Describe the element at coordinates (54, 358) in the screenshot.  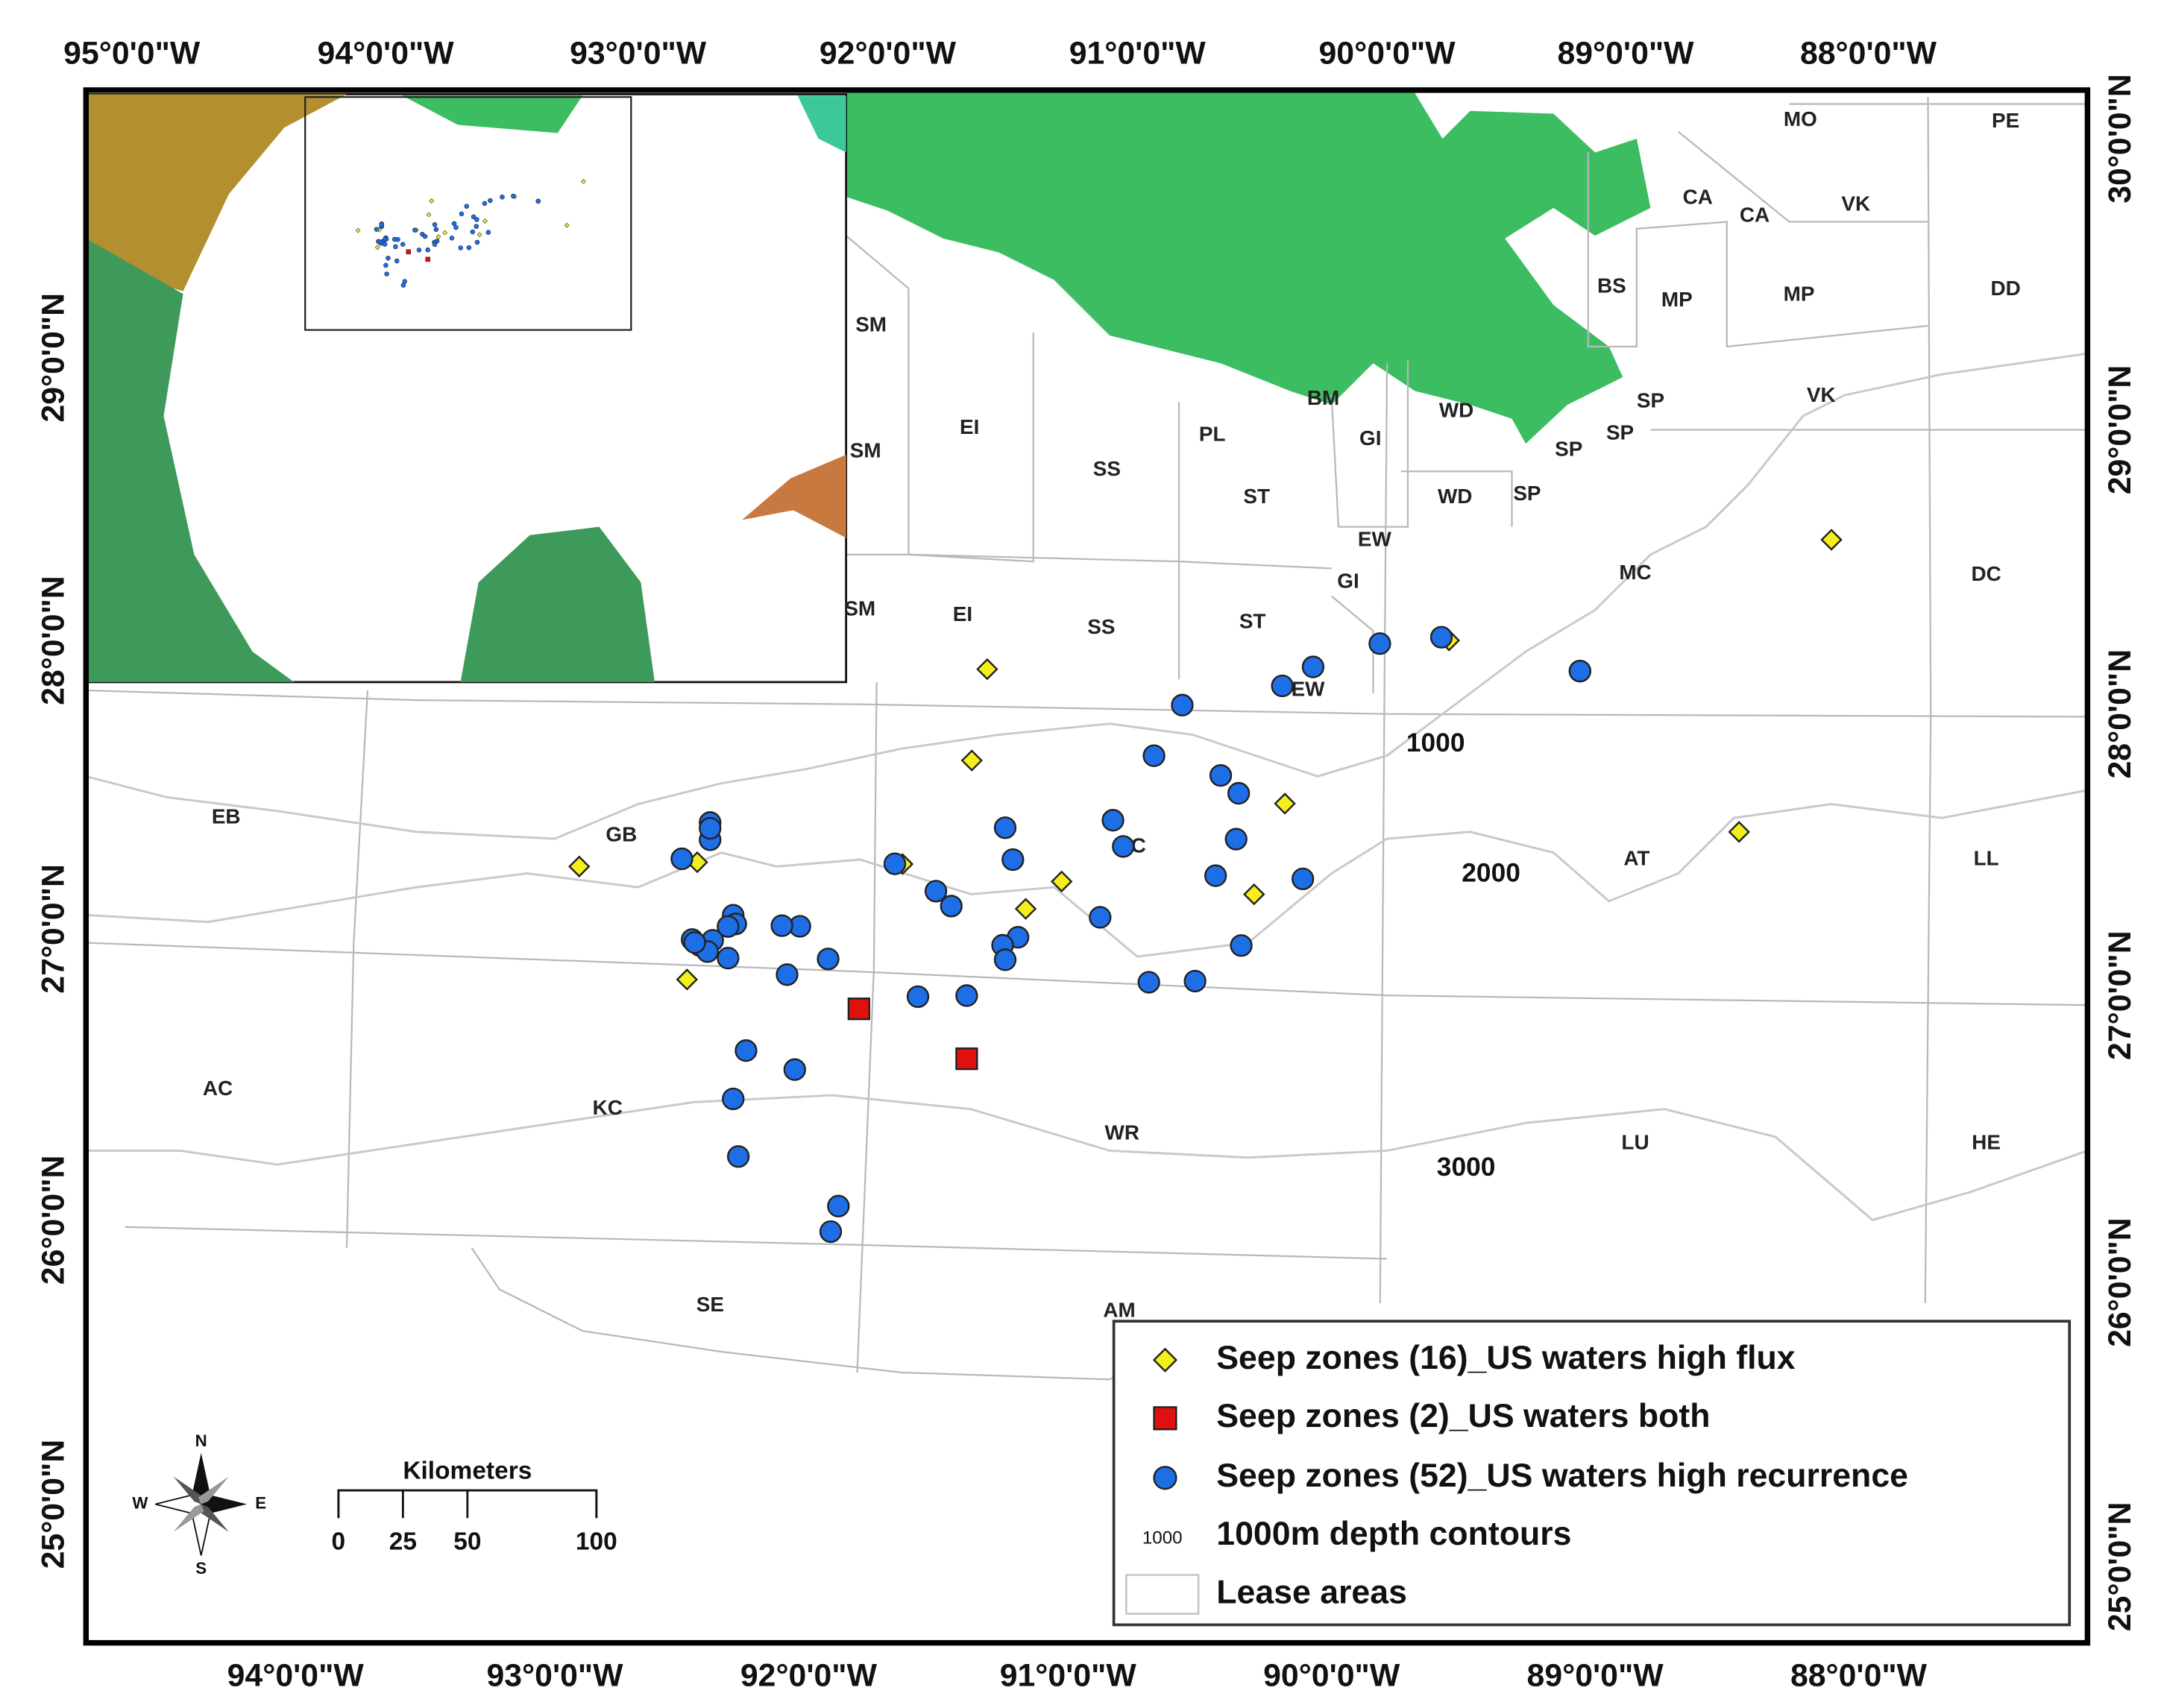
I see `lat-tick-label: 29°0'0"N` at that location.